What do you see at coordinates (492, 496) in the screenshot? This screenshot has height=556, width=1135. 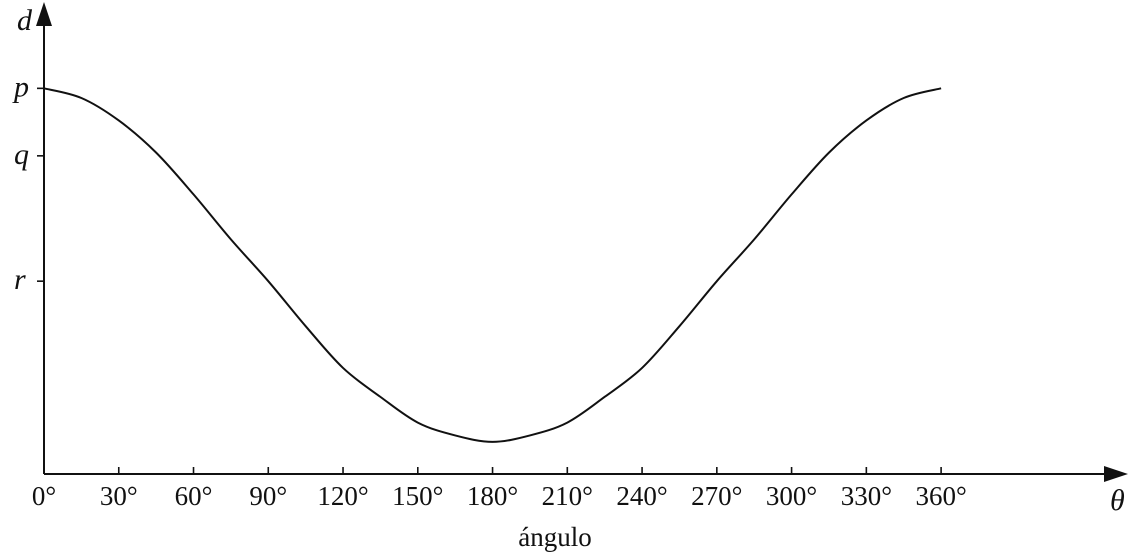 I see `x-tick-label: 180°` at bounding box center [492, 496].